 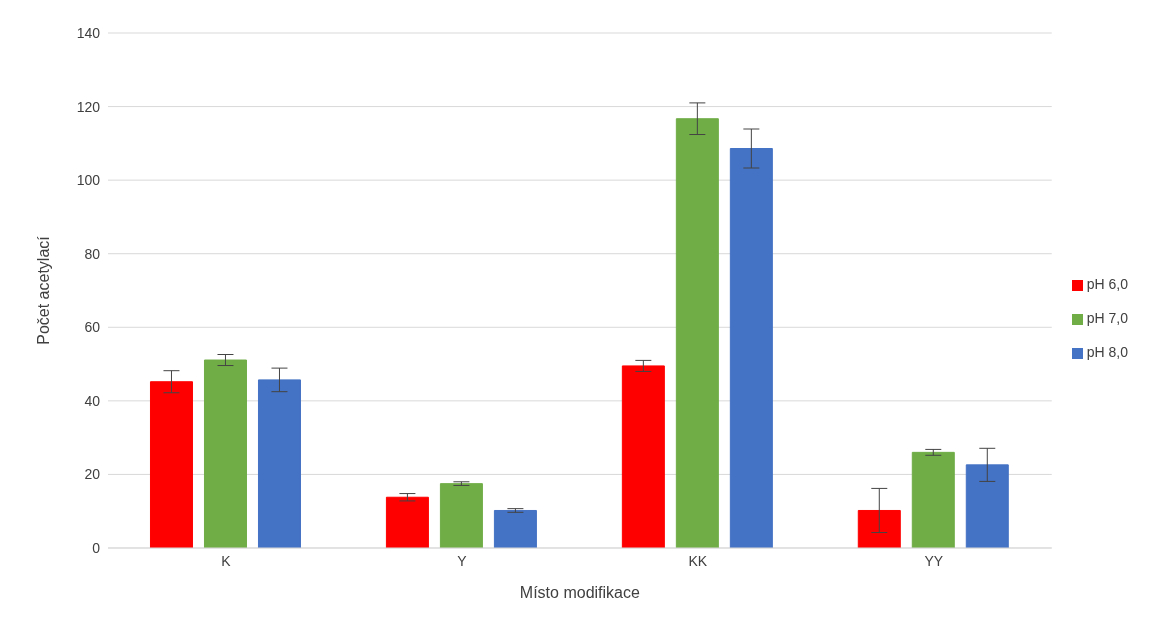 I want to click on y-tick-label: 80, so click(x=92, y=253).